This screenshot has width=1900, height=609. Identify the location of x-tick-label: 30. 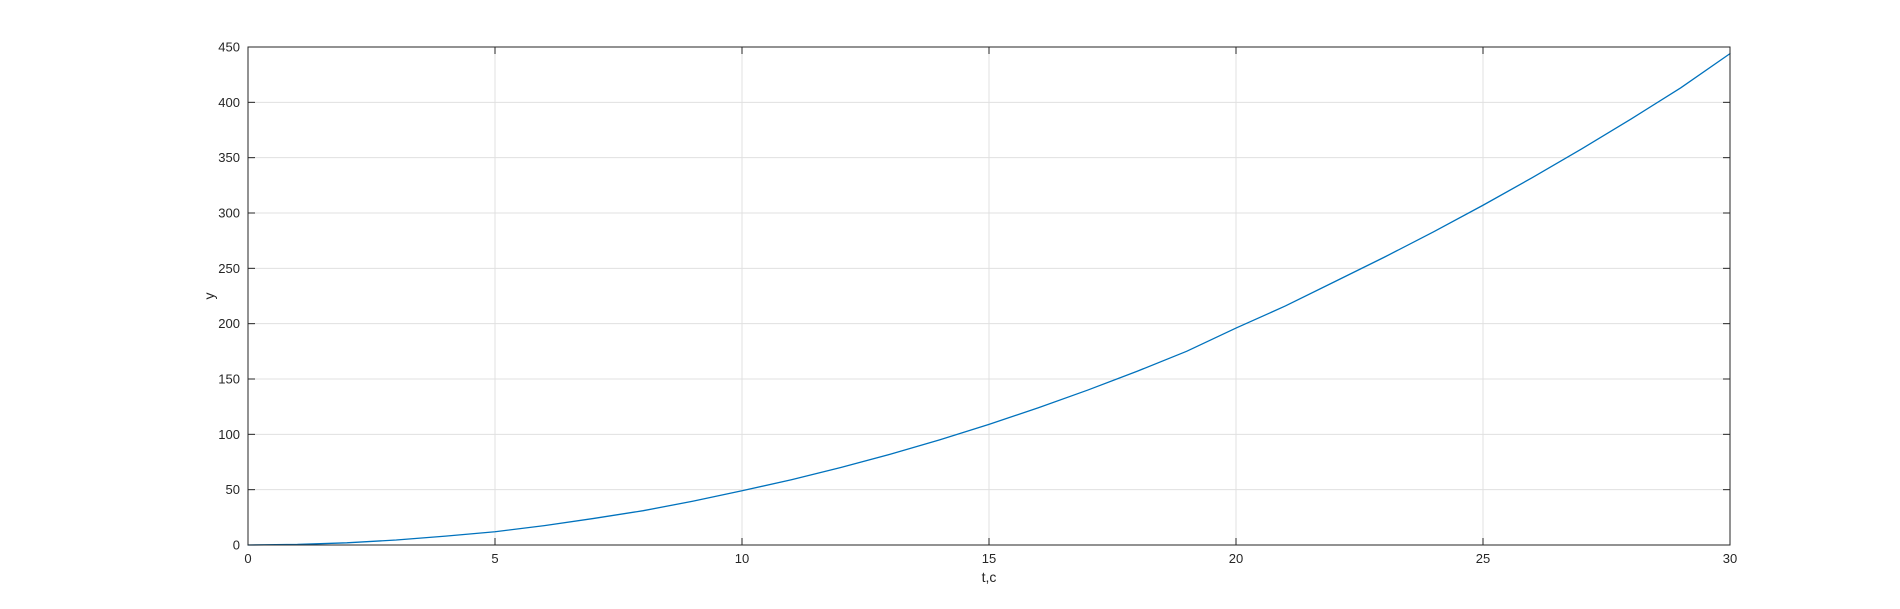
(1730, 558).